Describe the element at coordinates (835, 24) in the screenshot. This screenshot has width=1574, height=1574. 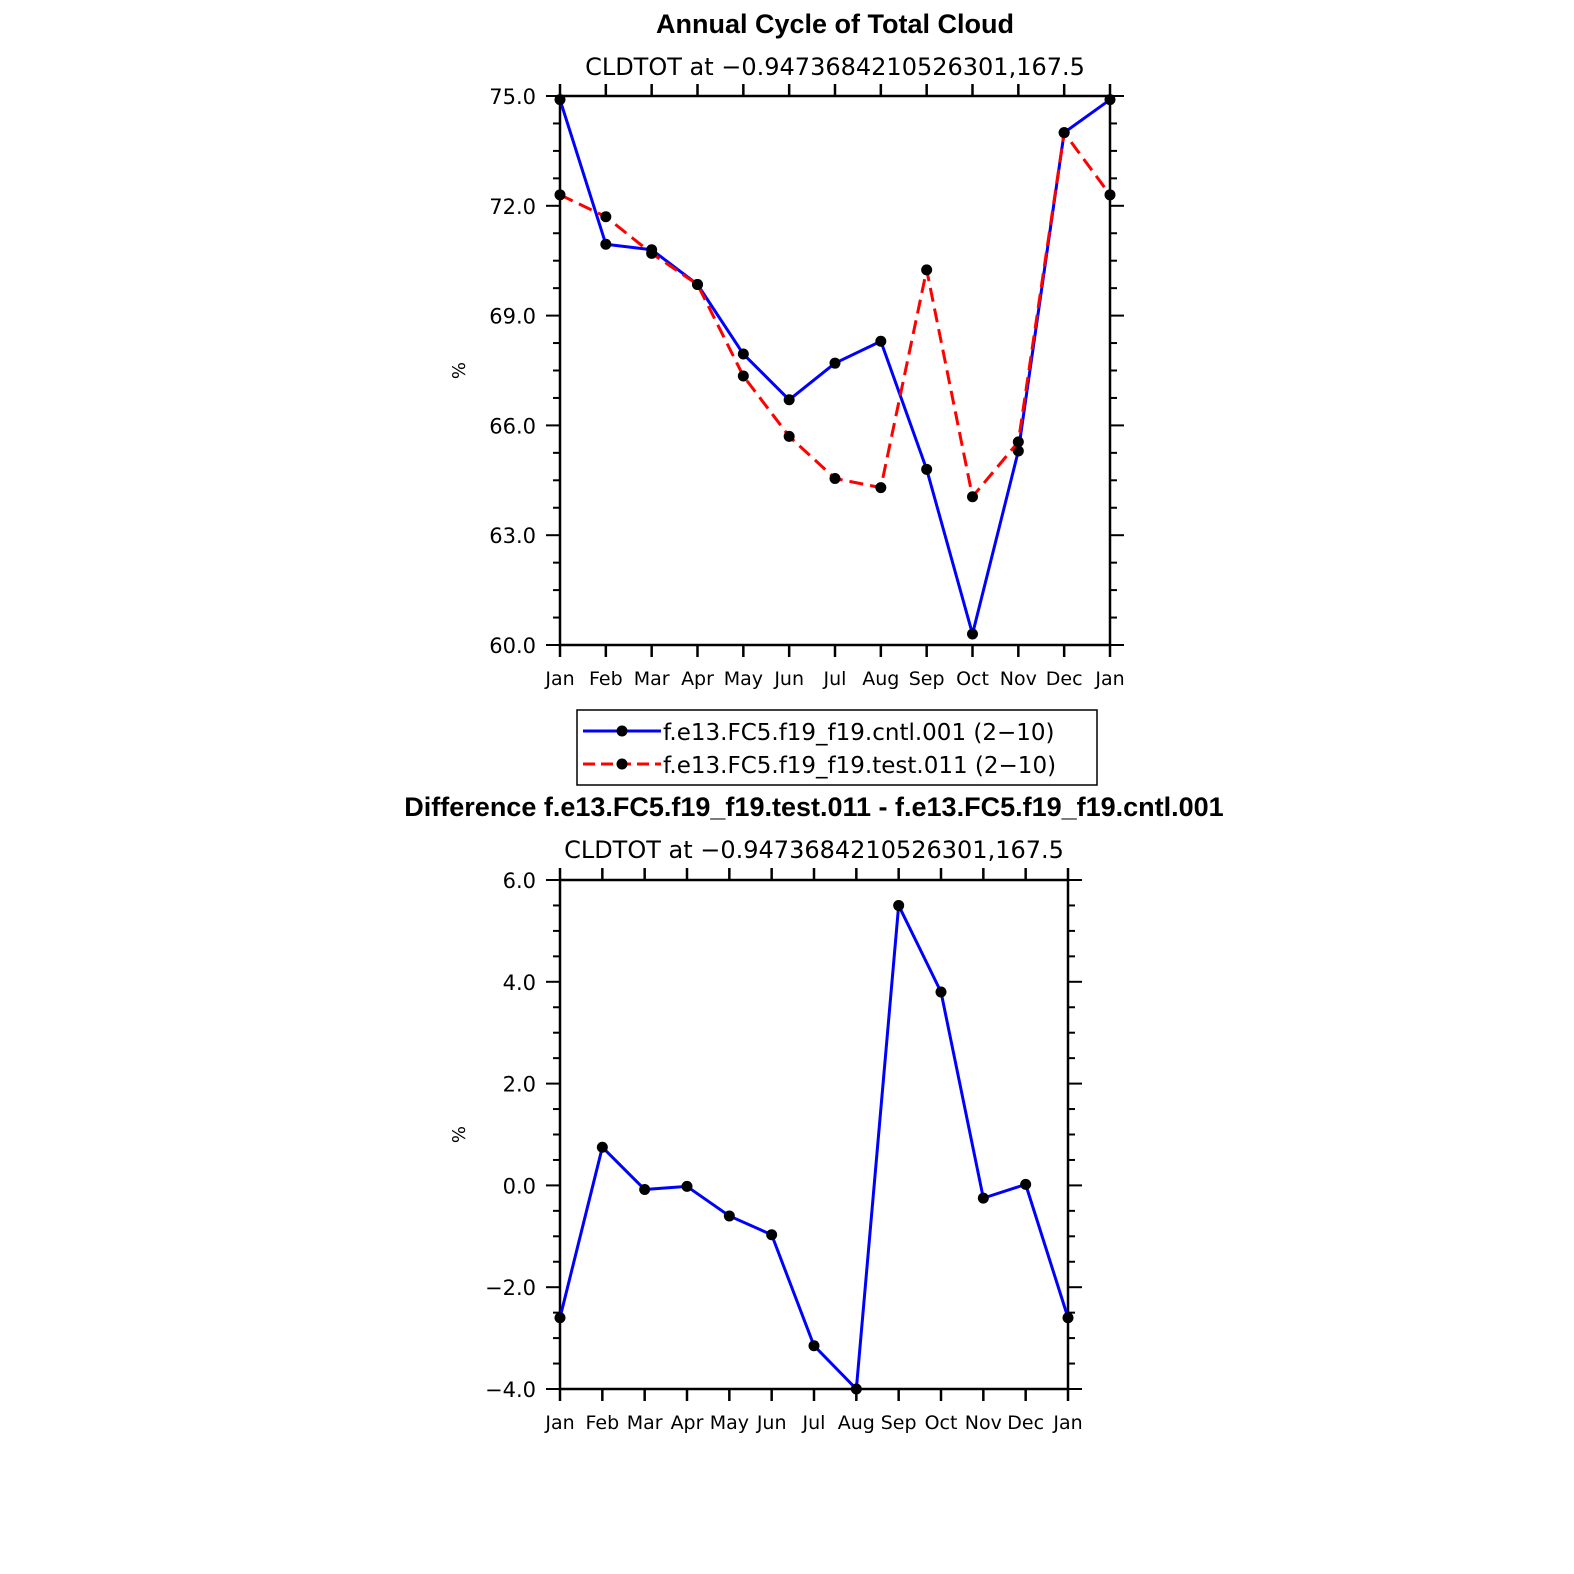
I see `chart-title: Annual Cycle of Total Cloud` at that location.